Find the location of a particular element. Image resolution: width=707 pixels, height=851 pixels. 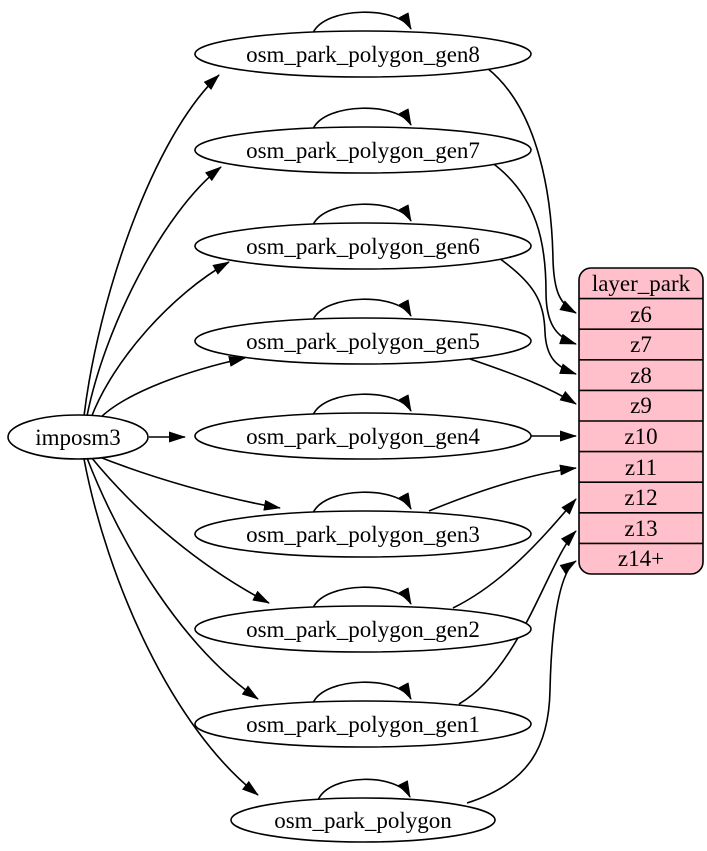

self-loop-osm_park_polygon_gen7 is located at coordinates (362, 118).